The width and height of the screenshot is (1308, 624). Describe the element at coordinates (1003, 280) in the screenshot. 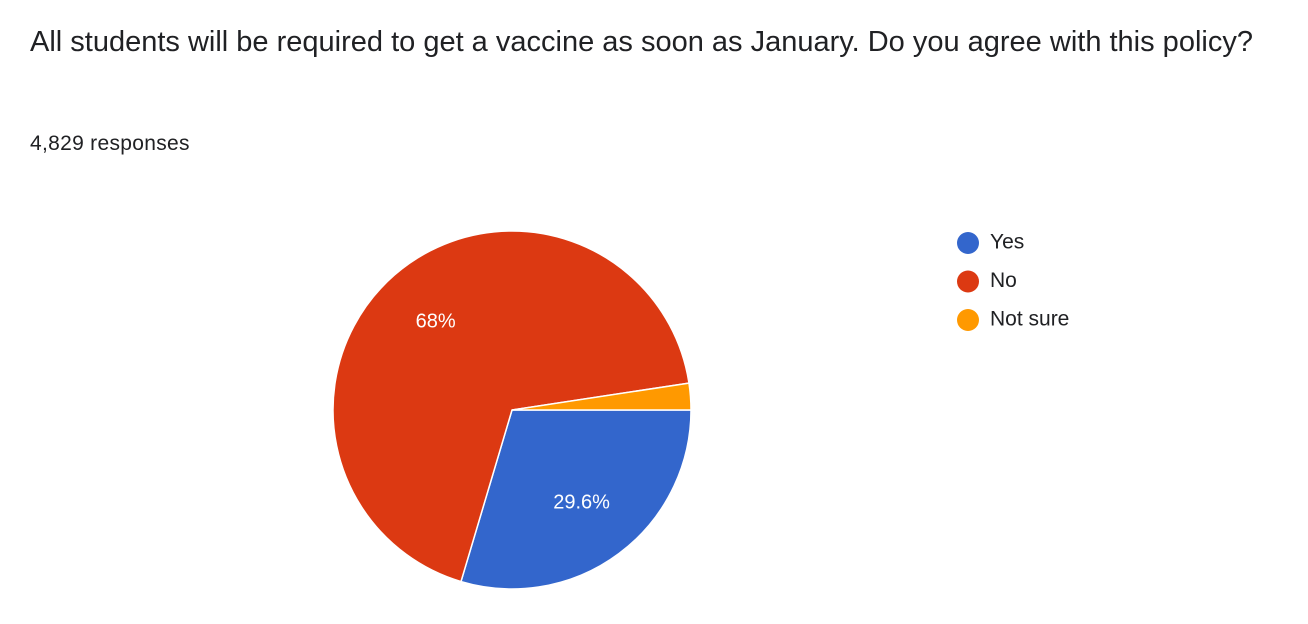

I see `legend-label: No` at that location.